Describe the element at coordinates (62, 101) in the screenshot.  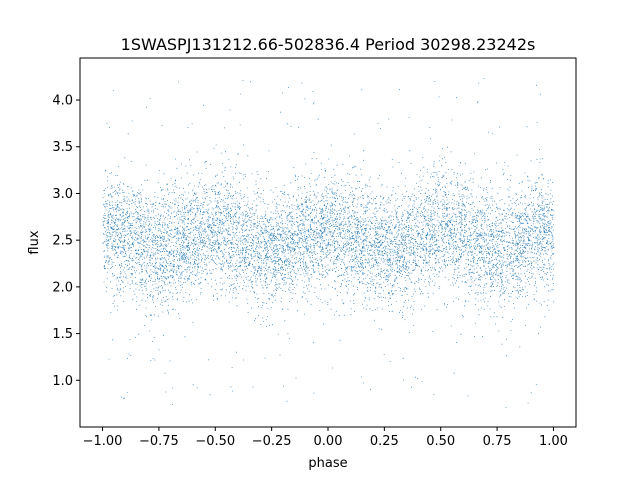
I see `y-tick-label: 4.0` at that location.